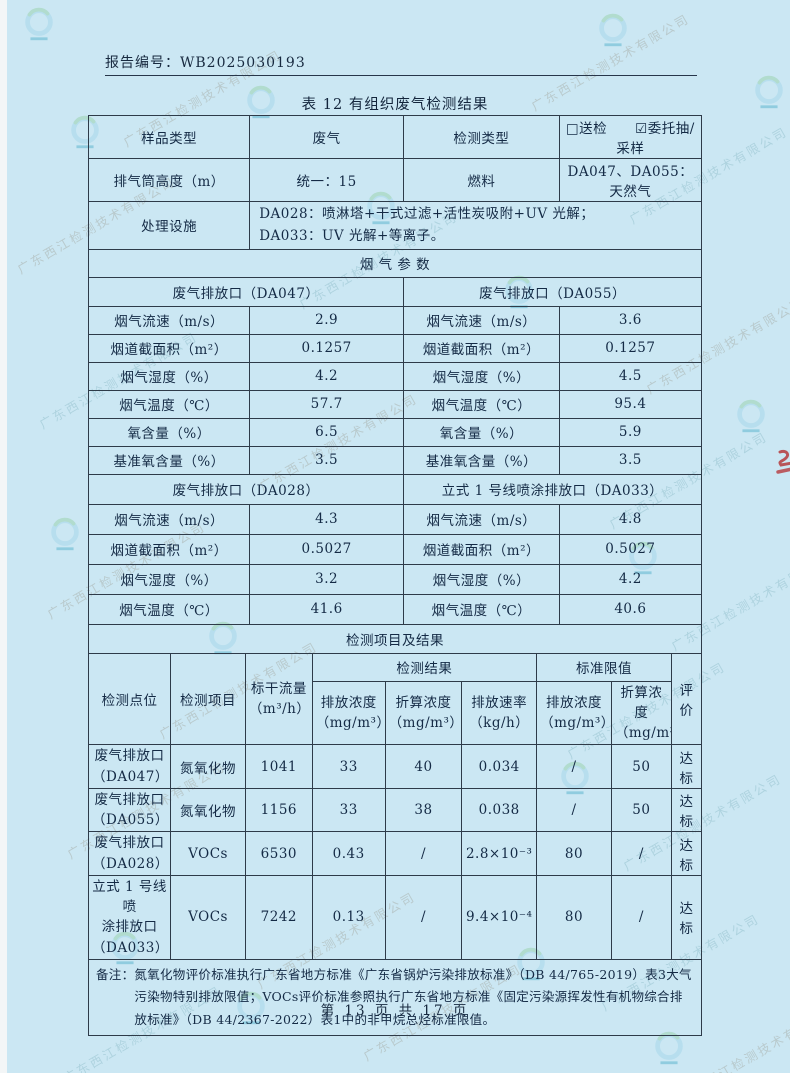 This screenshot has width=790, height=1073. What do you see at coordinates (278, 699) in the screenshot?
I see `col-header-flow: 标干流量 （m³/h）` at bounding box center [278, 699].